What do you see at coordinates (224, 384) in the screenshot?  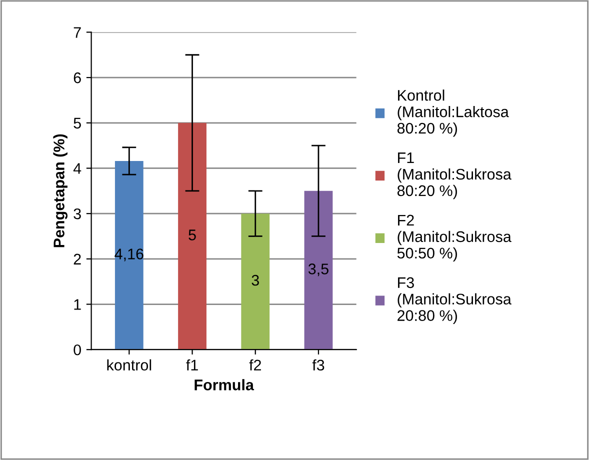 I see `x-axis-title: Formula` at bounding box center [224, 384].